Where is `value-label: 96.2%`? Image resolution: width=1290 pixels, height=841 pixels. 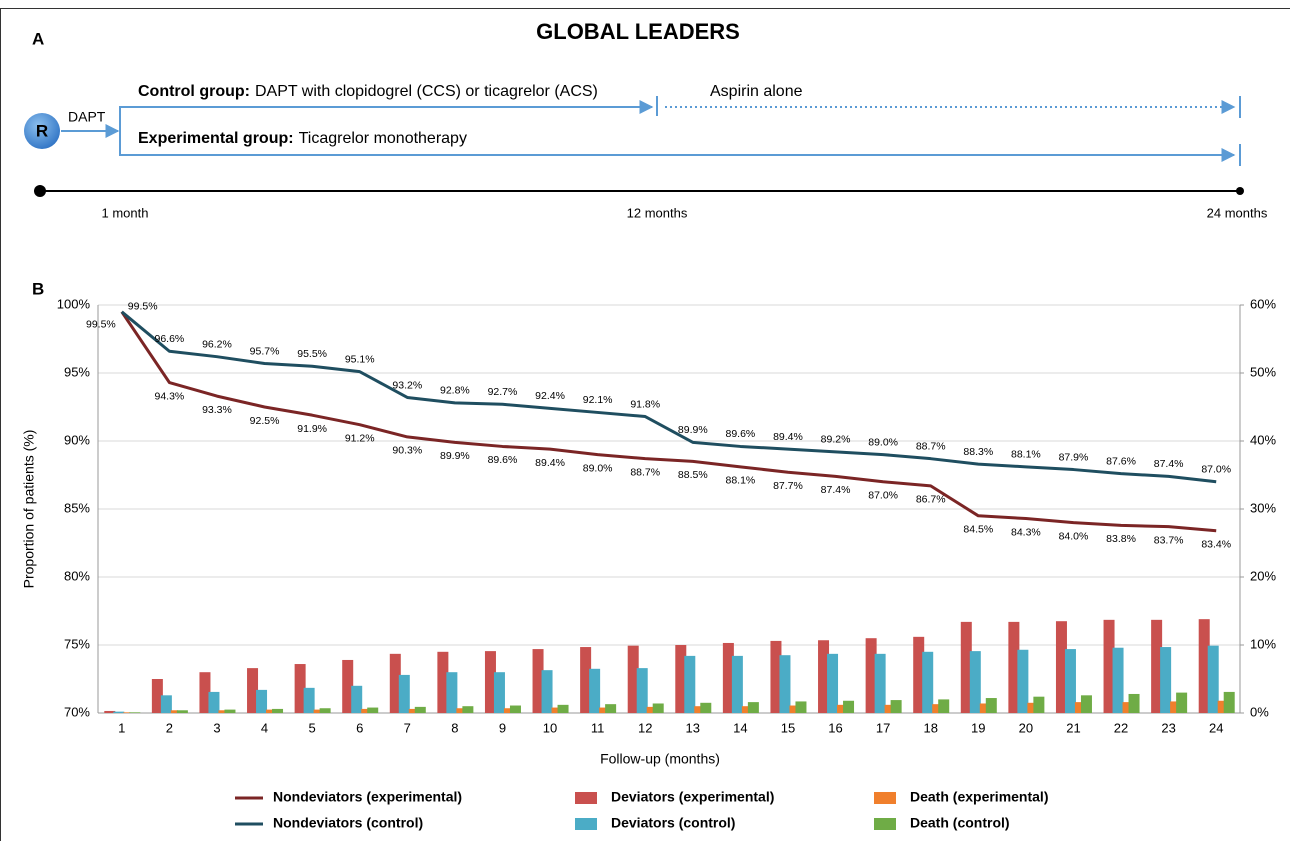 value-label: 96.2% is located at coordinates (217, 344).